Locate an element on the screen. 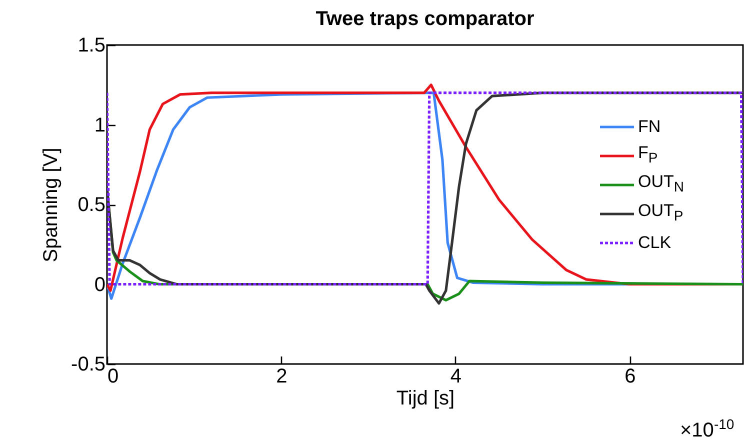  x-tick-label: 2 is located at coordinates (282, 377).